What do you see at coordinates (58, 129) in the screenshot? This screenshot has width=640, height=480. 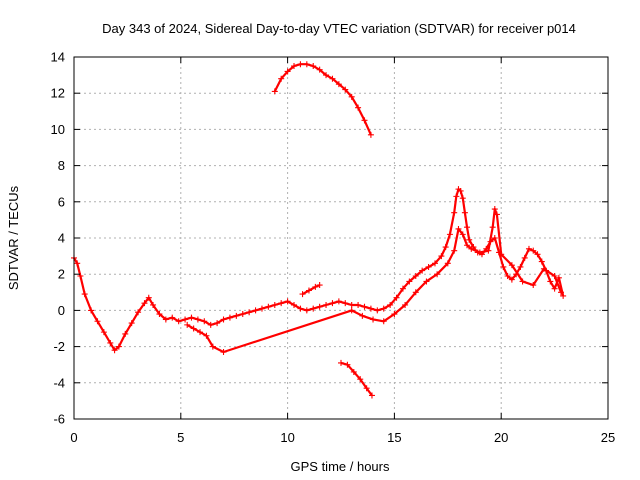 I see `y-tick-label: 10` at bounding box center [58, 129].